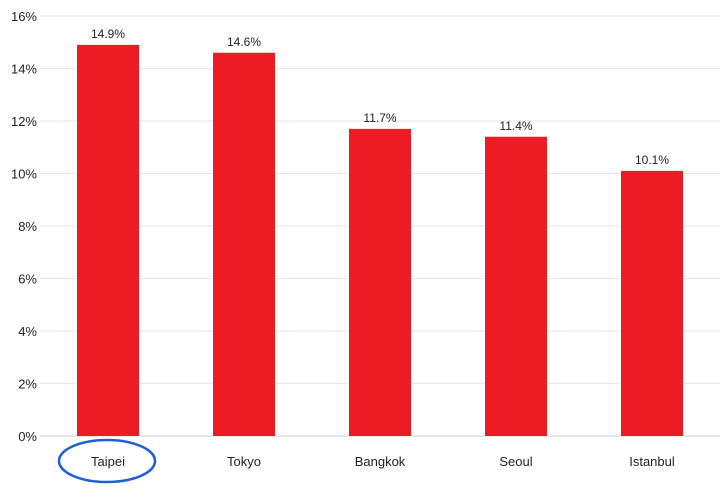  I want to click on highlight-annotation, so click(107, 461).